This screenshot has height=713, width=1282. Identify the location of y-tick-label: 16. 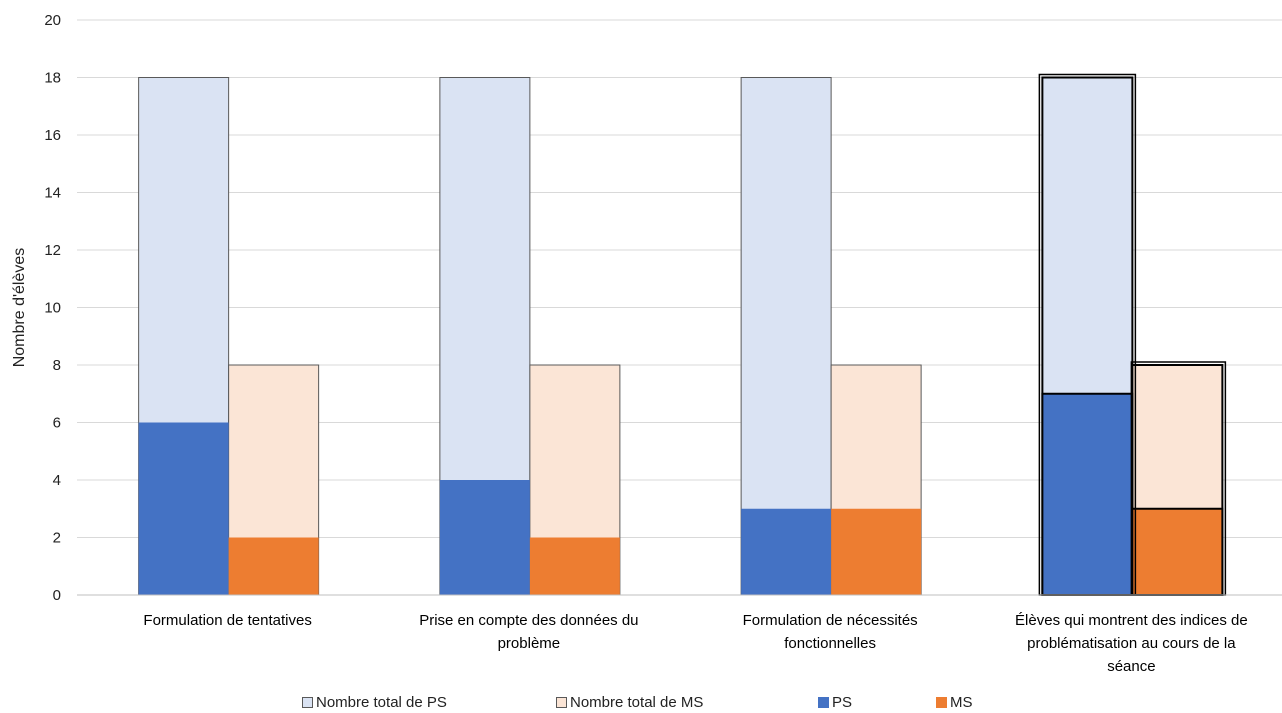
(52, 135).